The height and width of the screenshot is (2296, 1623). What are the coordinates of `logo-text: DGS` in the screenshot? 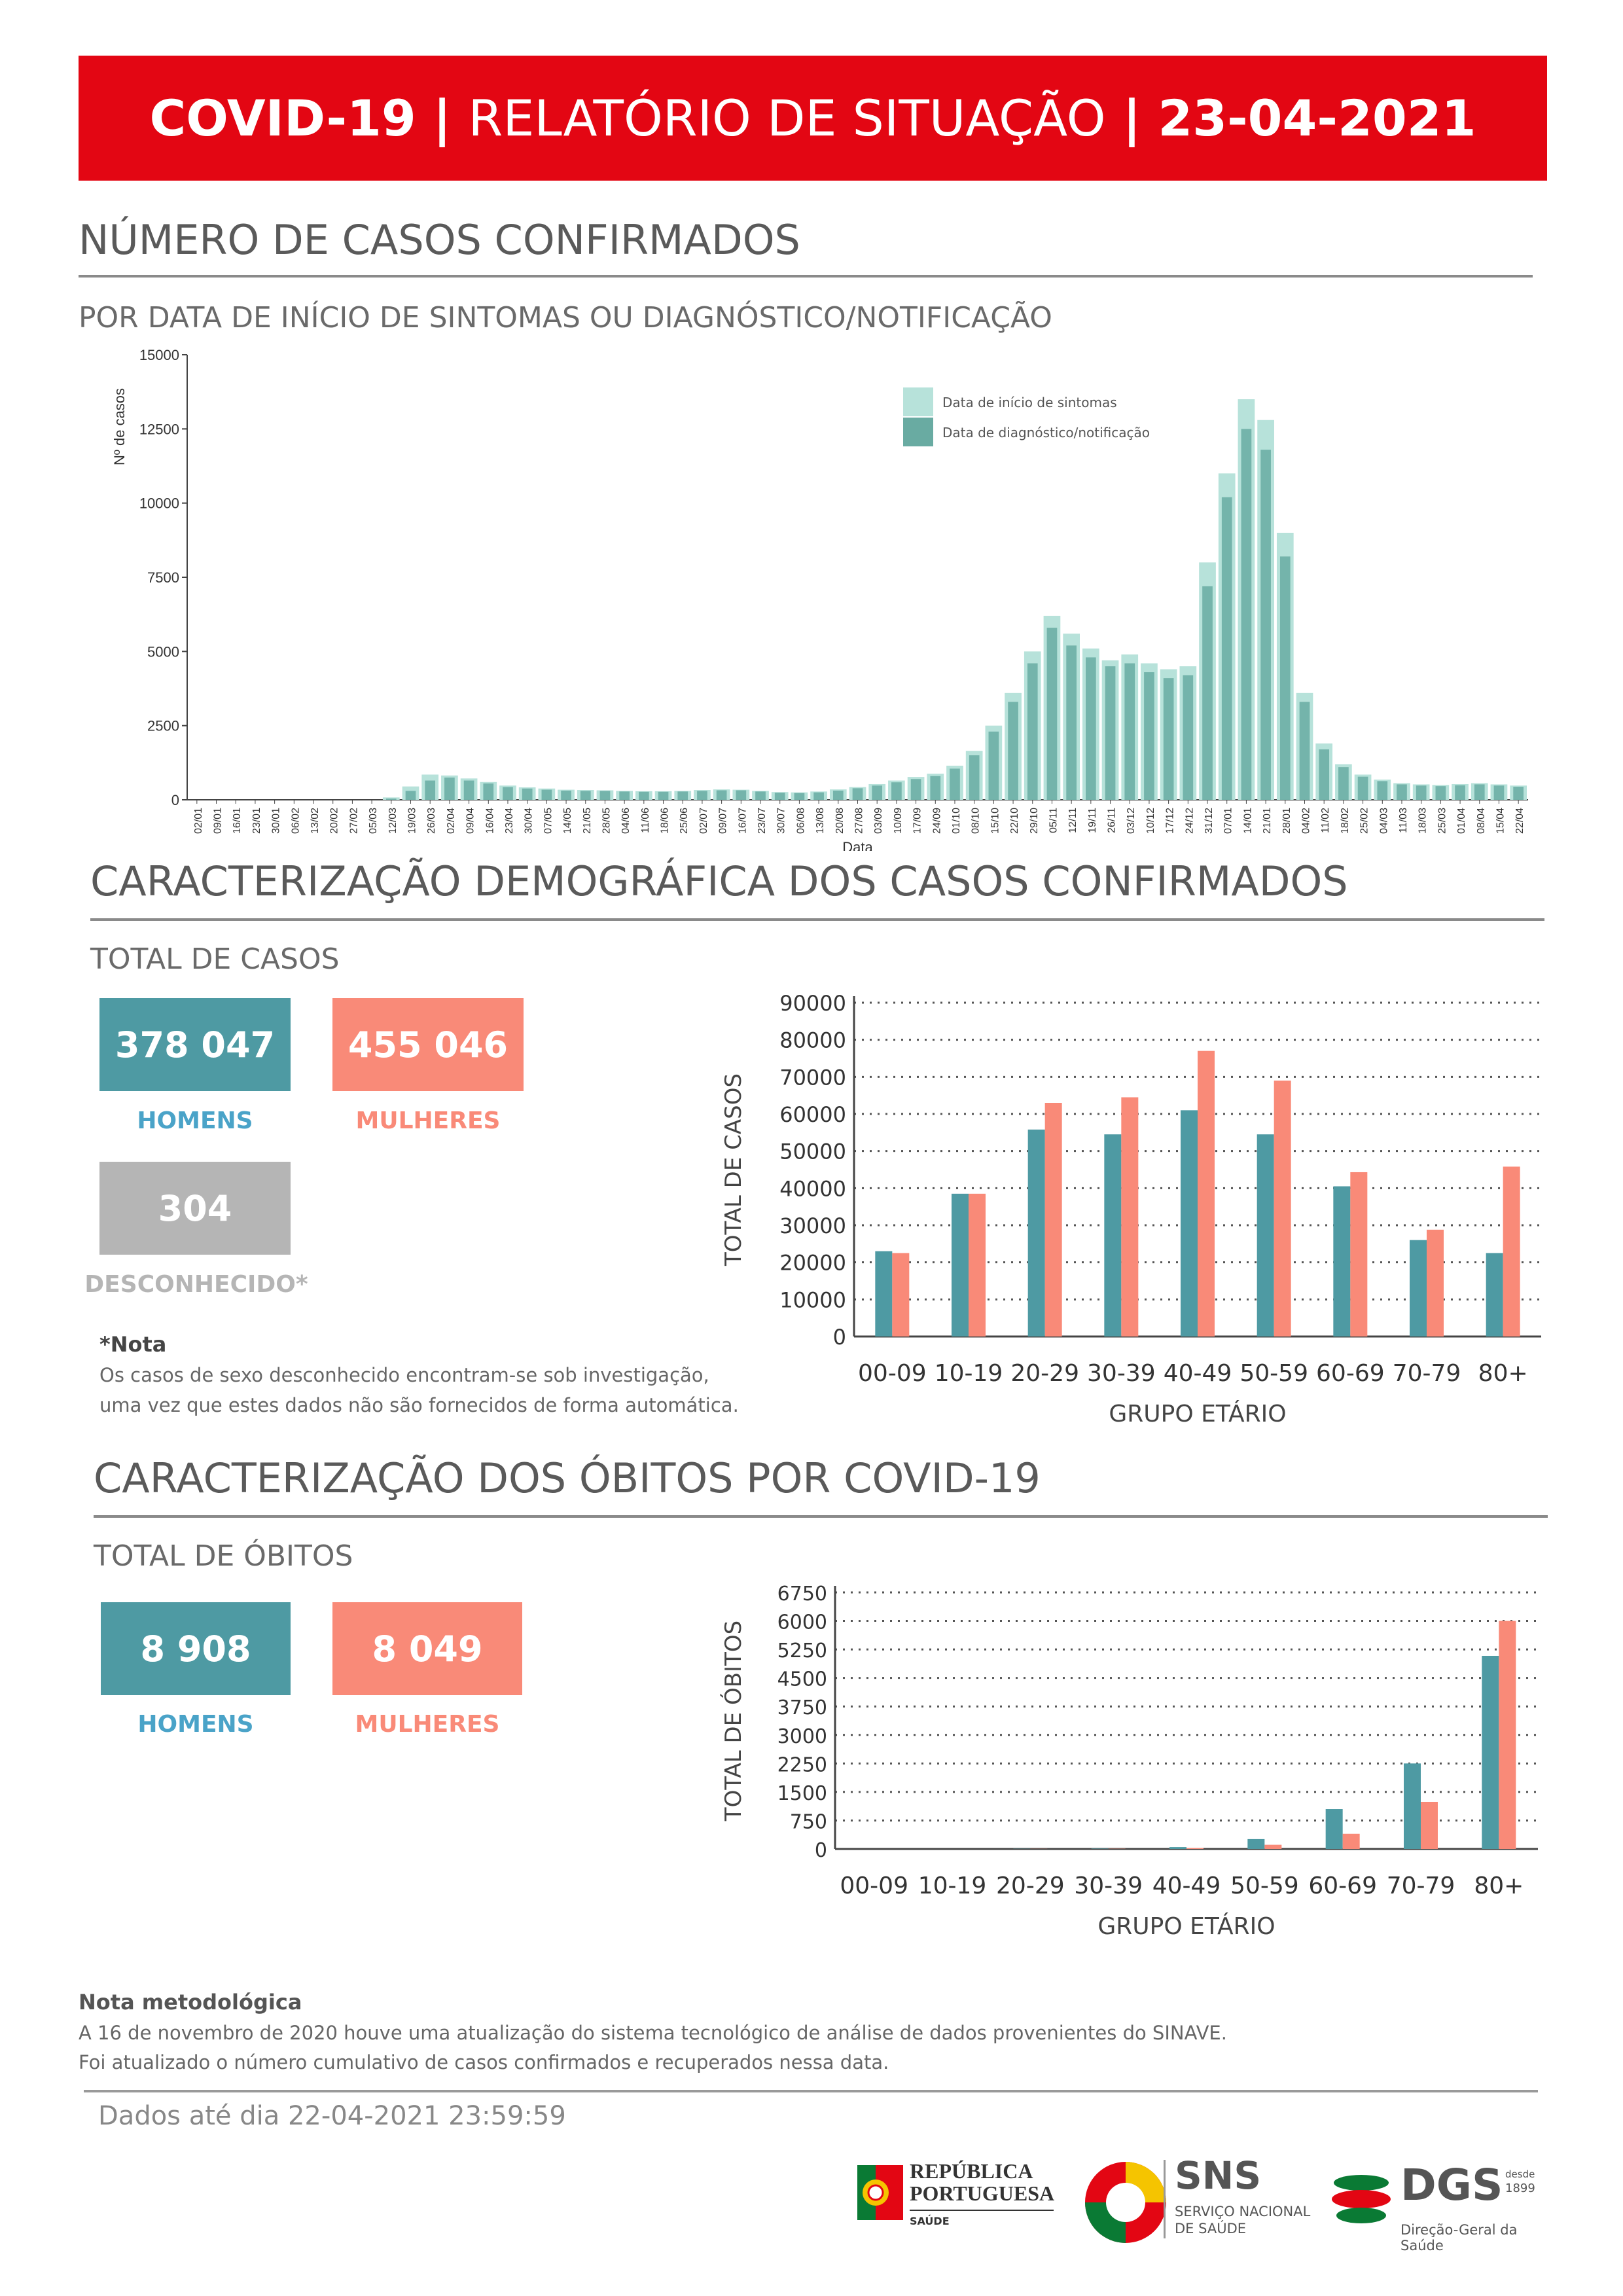 It's located at (1451, 2185).